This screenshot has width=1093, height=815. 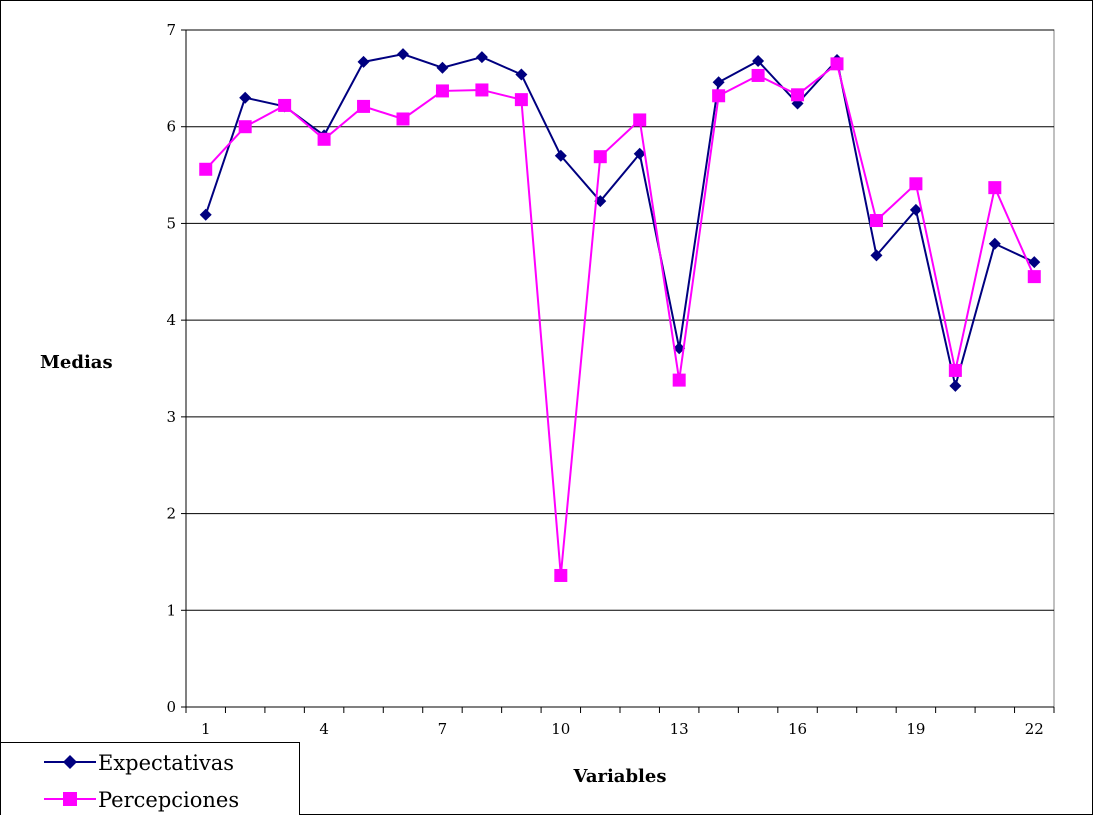 I want to click on y-tick-label-4: 4, so click(x=171, y=320).